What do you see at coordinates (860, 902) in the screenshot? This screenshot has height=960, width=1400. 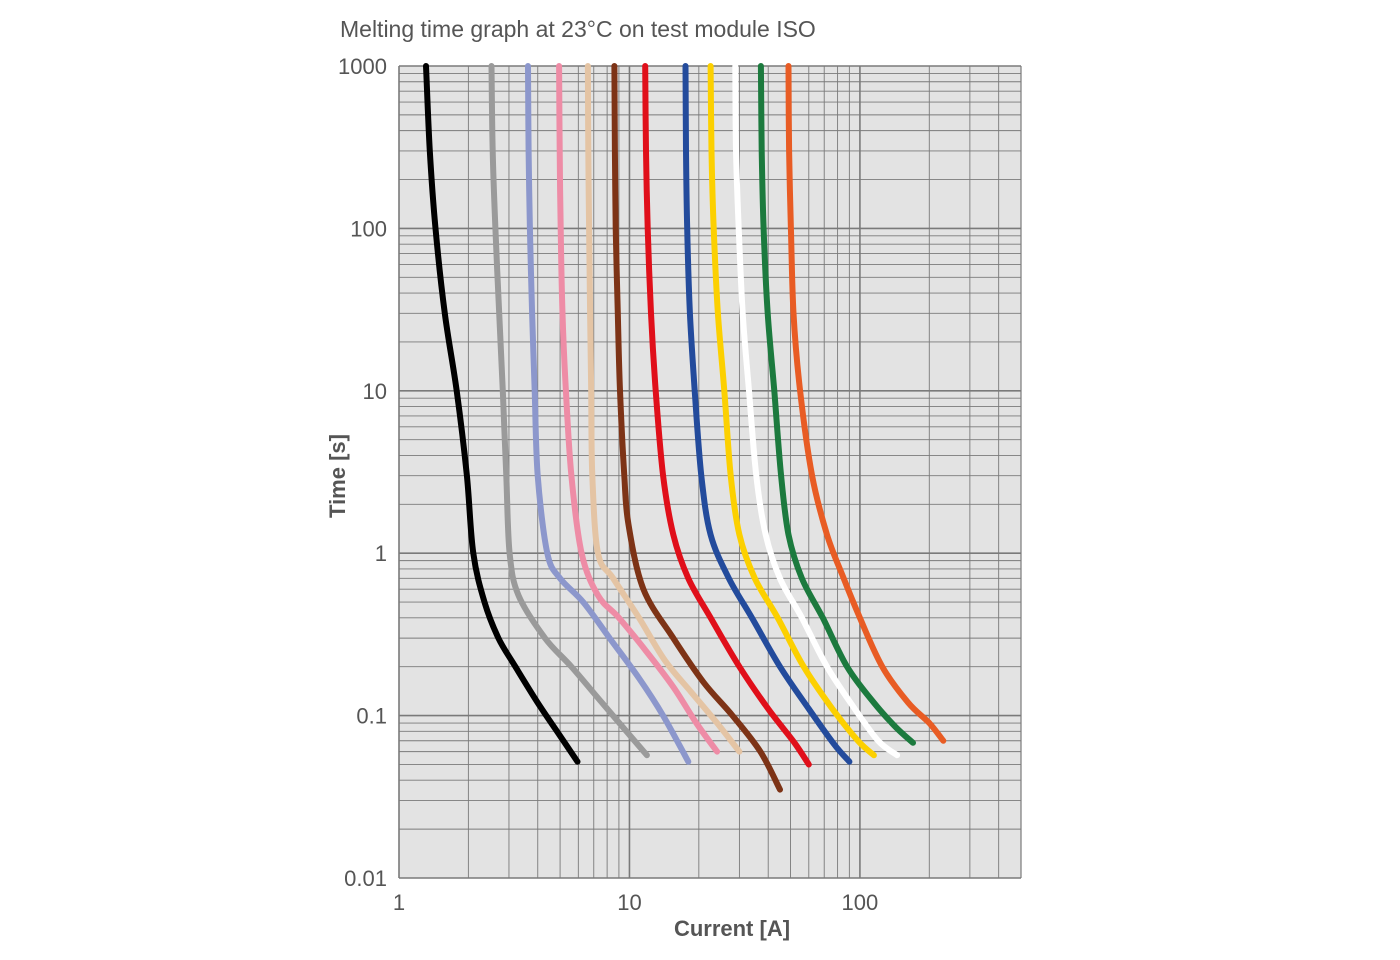 I see `x-tick-label: 100` at bounding box center [860, 902].